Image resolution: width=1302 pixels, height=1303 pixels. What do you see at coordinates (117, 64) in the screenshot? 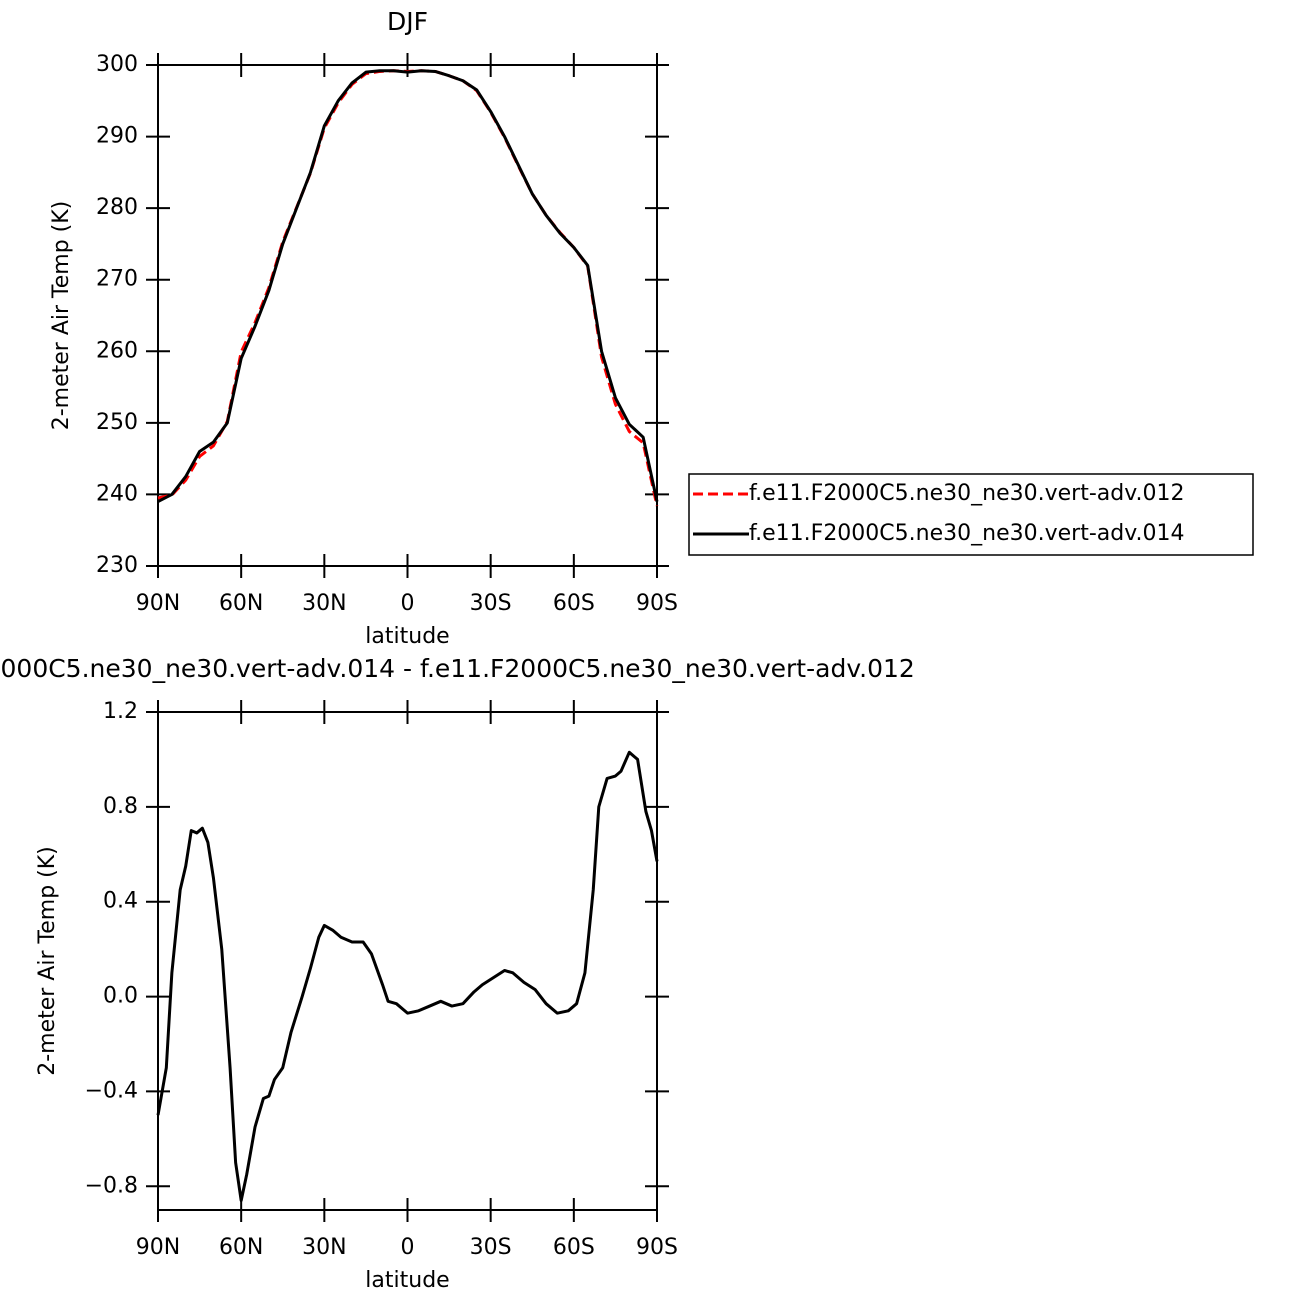
I see `y-tick-label: 300` at bounding box center [117, 64].